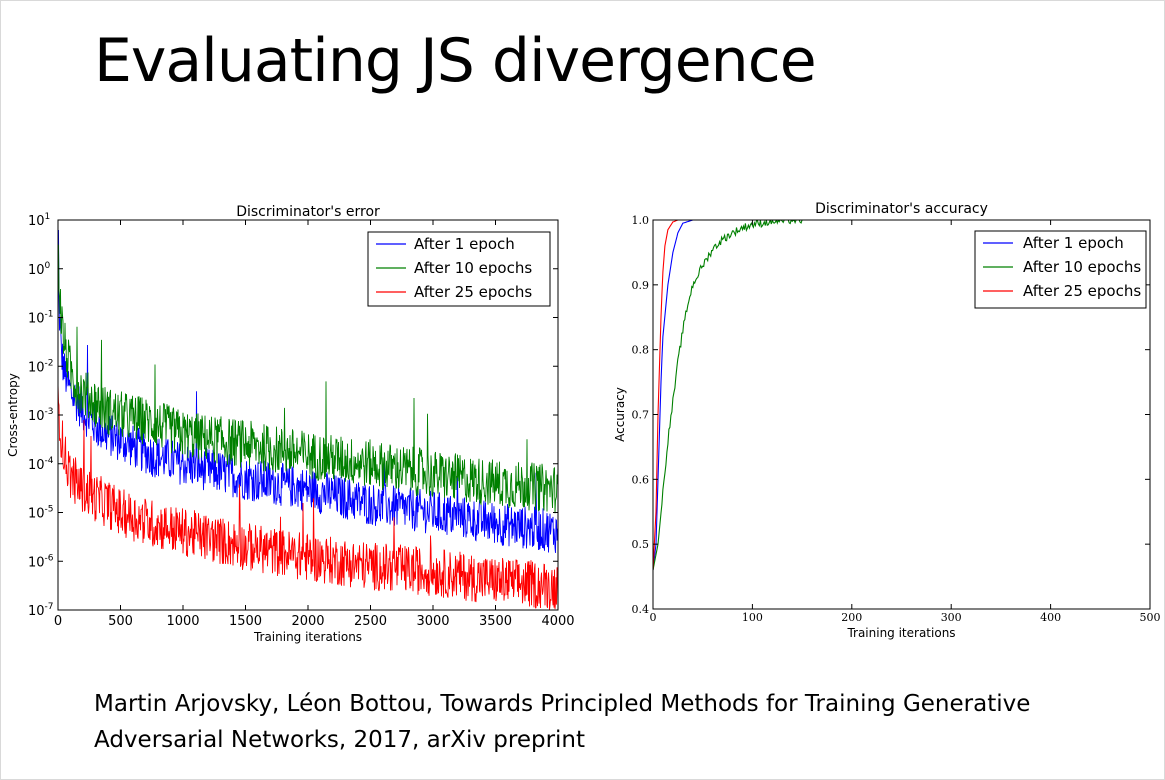 Image resolution: width=1165 pixels, height=780 pixels. What do you see at coordinates (901, 209) in the screenshot?
I see `chart-title: Discriminator's accuracy` at bounding box center [901, 209].